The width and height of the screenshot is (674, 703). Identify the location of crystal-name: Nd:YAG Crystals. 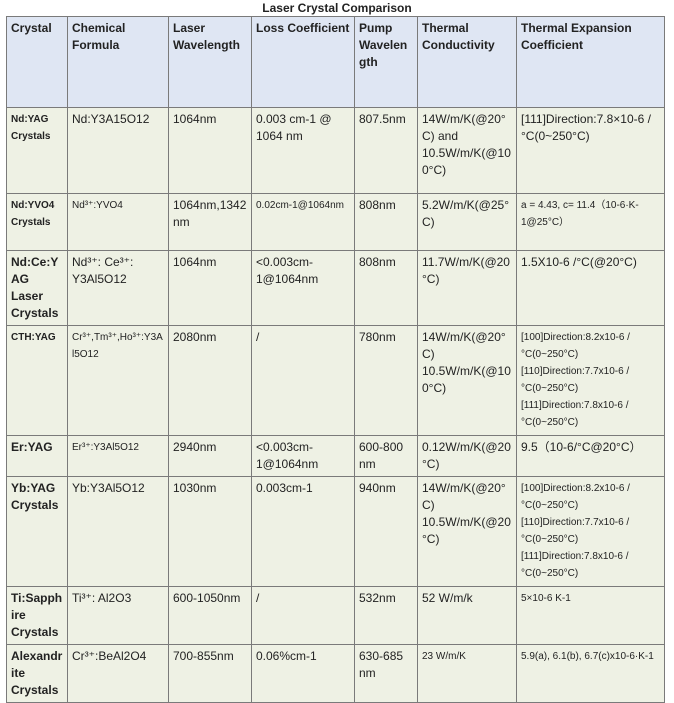
(37, 150).